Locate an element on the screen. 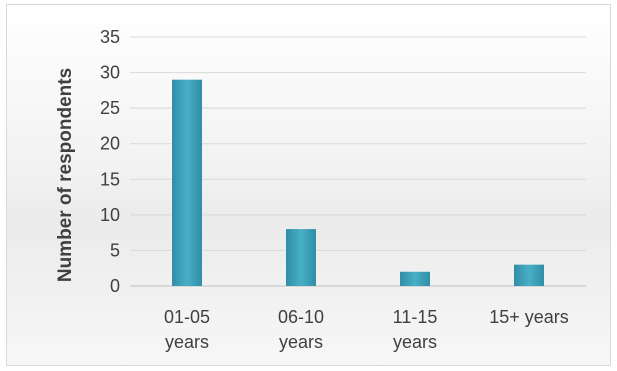  x-tick-label: 11-15 years is located at coordinates (415, 329).